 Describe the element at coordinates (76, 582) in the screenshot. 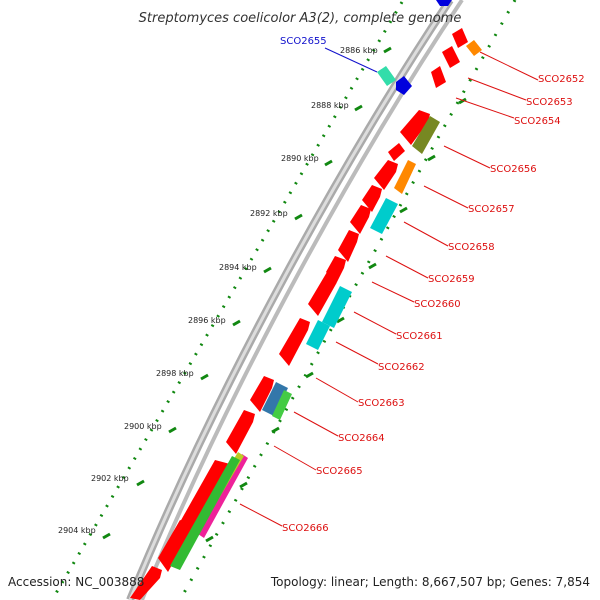

I see `accession-text: Accession: NC_003888` at that location.